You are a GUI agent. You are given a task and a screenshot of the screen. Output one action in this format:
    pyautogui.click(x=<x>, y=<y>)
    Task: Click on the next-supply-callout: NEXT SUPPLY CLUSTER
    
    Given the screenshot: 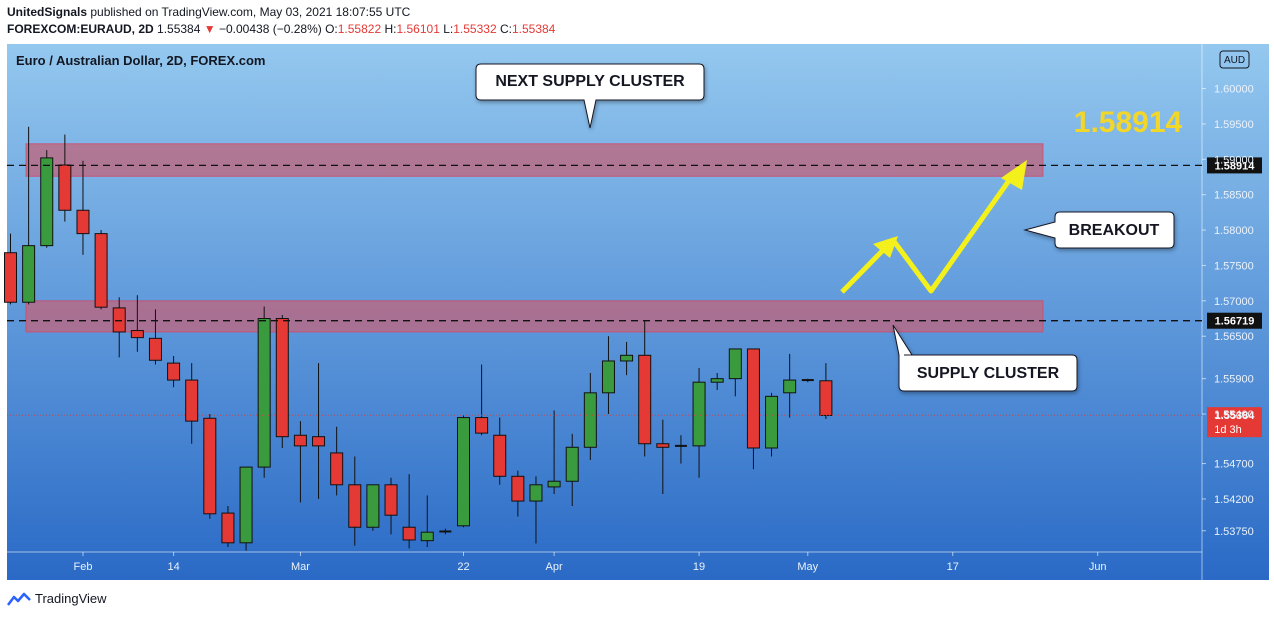 What is the action you would take?
    pyautogui.click(x=590, y=96)
    